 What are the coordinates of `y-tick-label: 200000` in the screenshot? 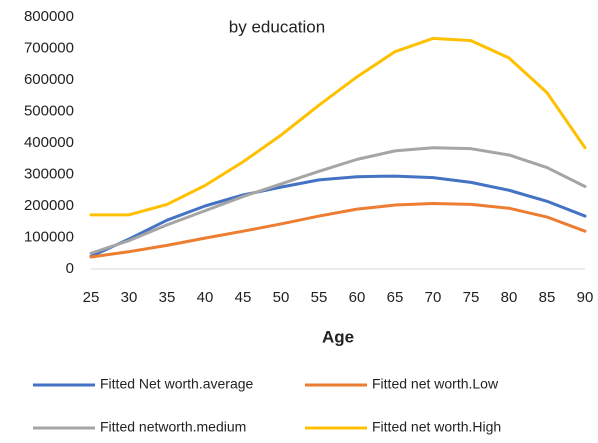 It's located at (49, 205).